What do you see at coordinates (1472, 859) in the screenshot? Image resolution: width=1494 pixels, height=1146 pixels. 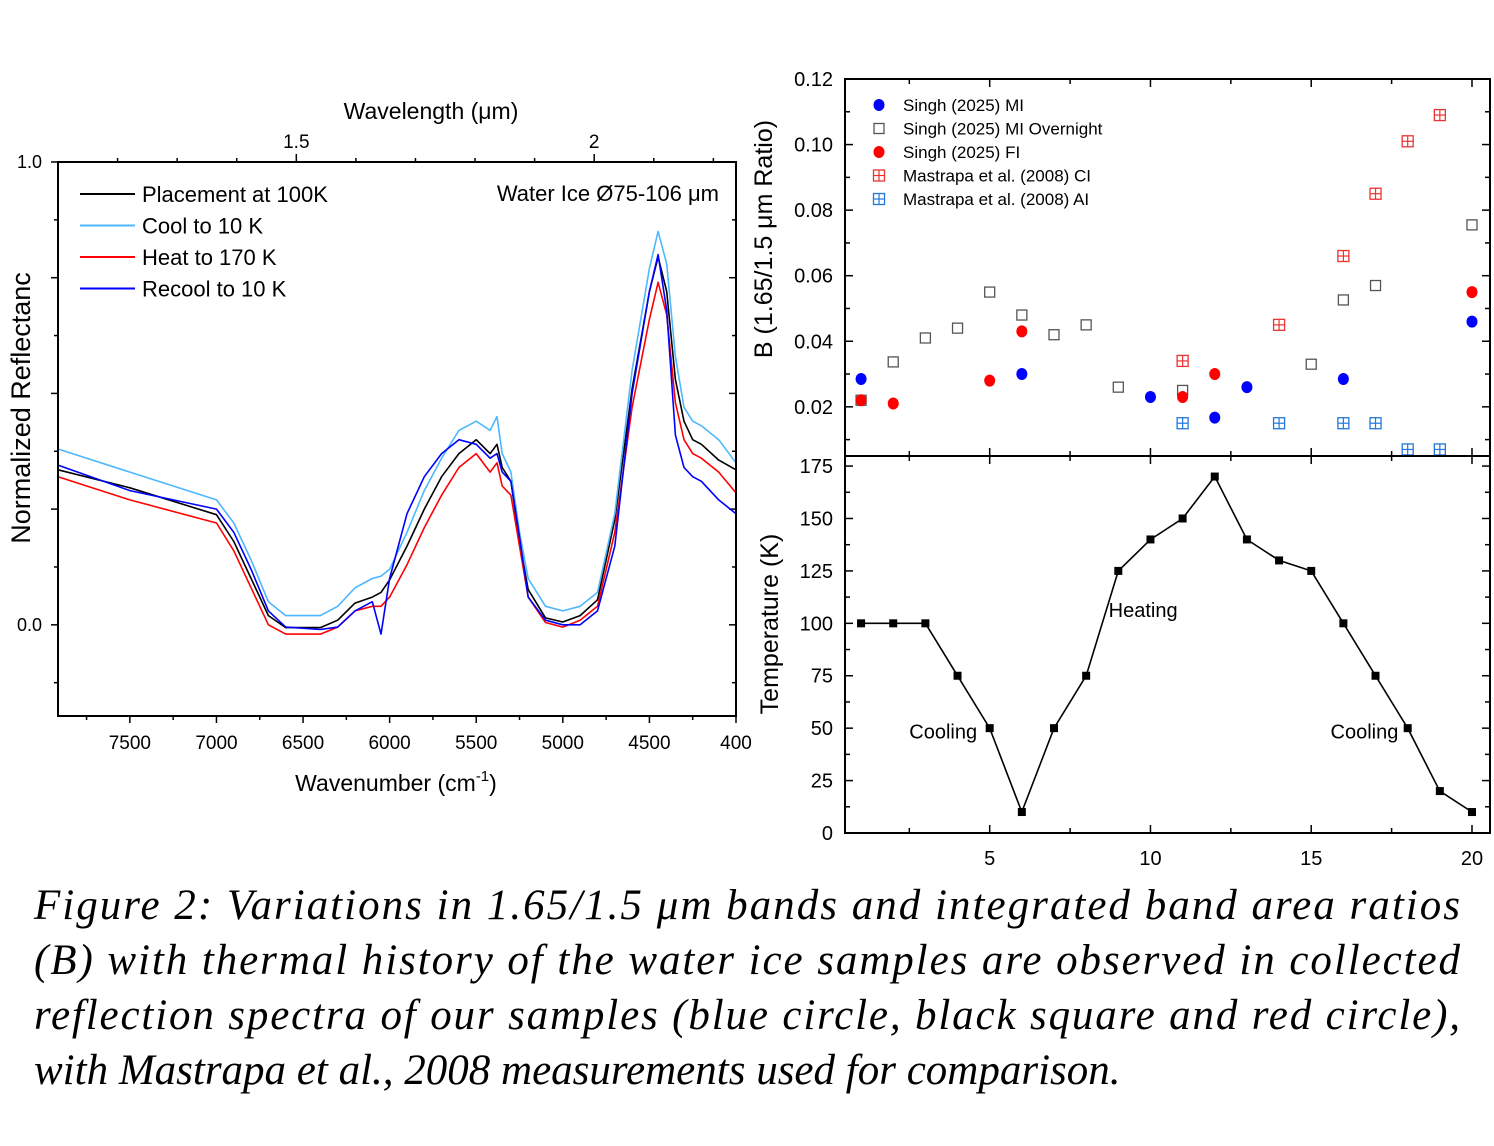 I see `x-tick-label: 20` at bounding box center [1472, 859].